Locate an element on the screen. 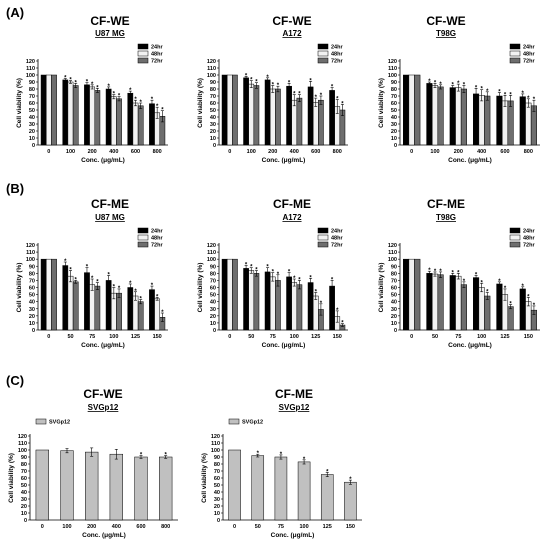 This screenshot has width=550, height=551. x-tick-label: 600 is located at coordinates (315, 152).